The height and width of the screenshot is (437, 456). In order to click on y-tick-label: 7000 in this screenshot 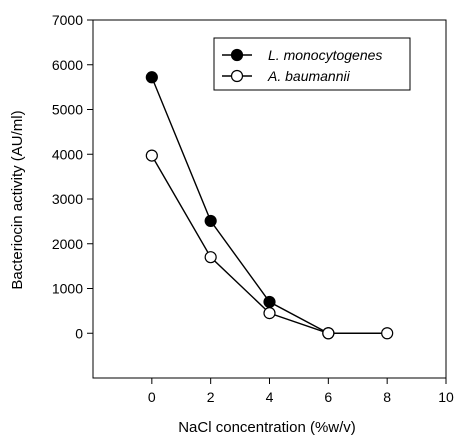, I will do `click(67, 20)`.